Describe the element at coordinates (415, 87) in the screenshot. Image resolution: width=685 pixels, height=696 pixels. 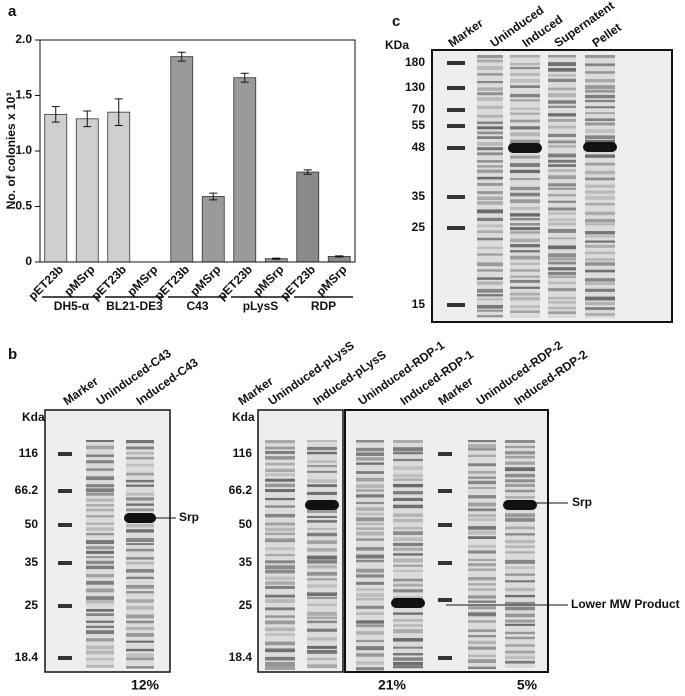
I see `marker-label: 130` at that location.